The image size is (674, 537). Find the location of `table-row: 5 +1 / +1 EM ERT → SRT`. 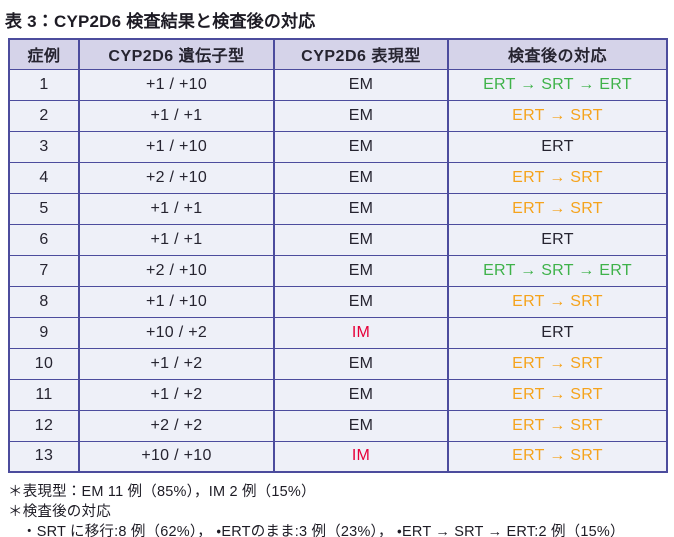

table-row: 5 +1 / +1 EM ERT → SRT is located at coordinates (338, 208).